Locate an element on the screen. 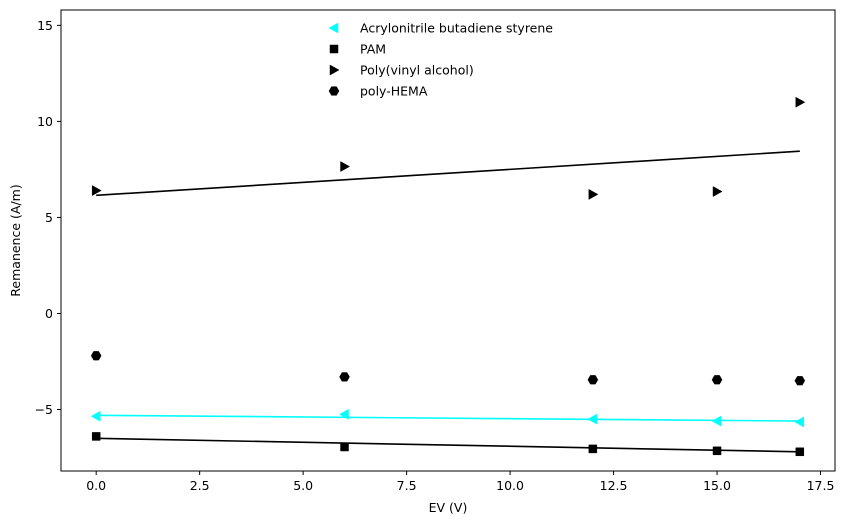  fit-line-poly-vinyl-alcohol is located at coordinates (448, 173).